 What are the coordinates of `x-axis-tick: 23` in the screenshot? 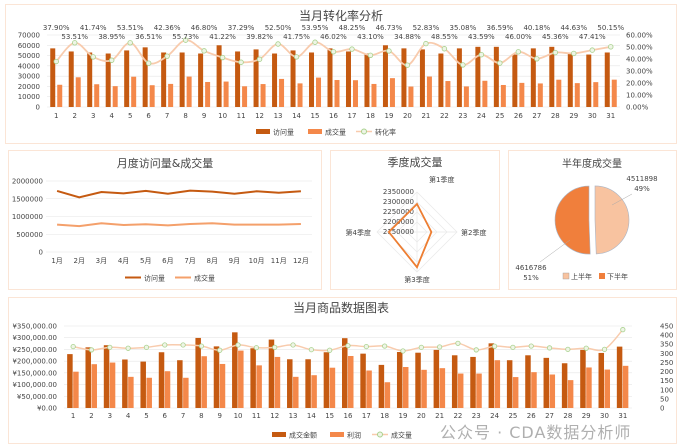 It's located at (476, 416).